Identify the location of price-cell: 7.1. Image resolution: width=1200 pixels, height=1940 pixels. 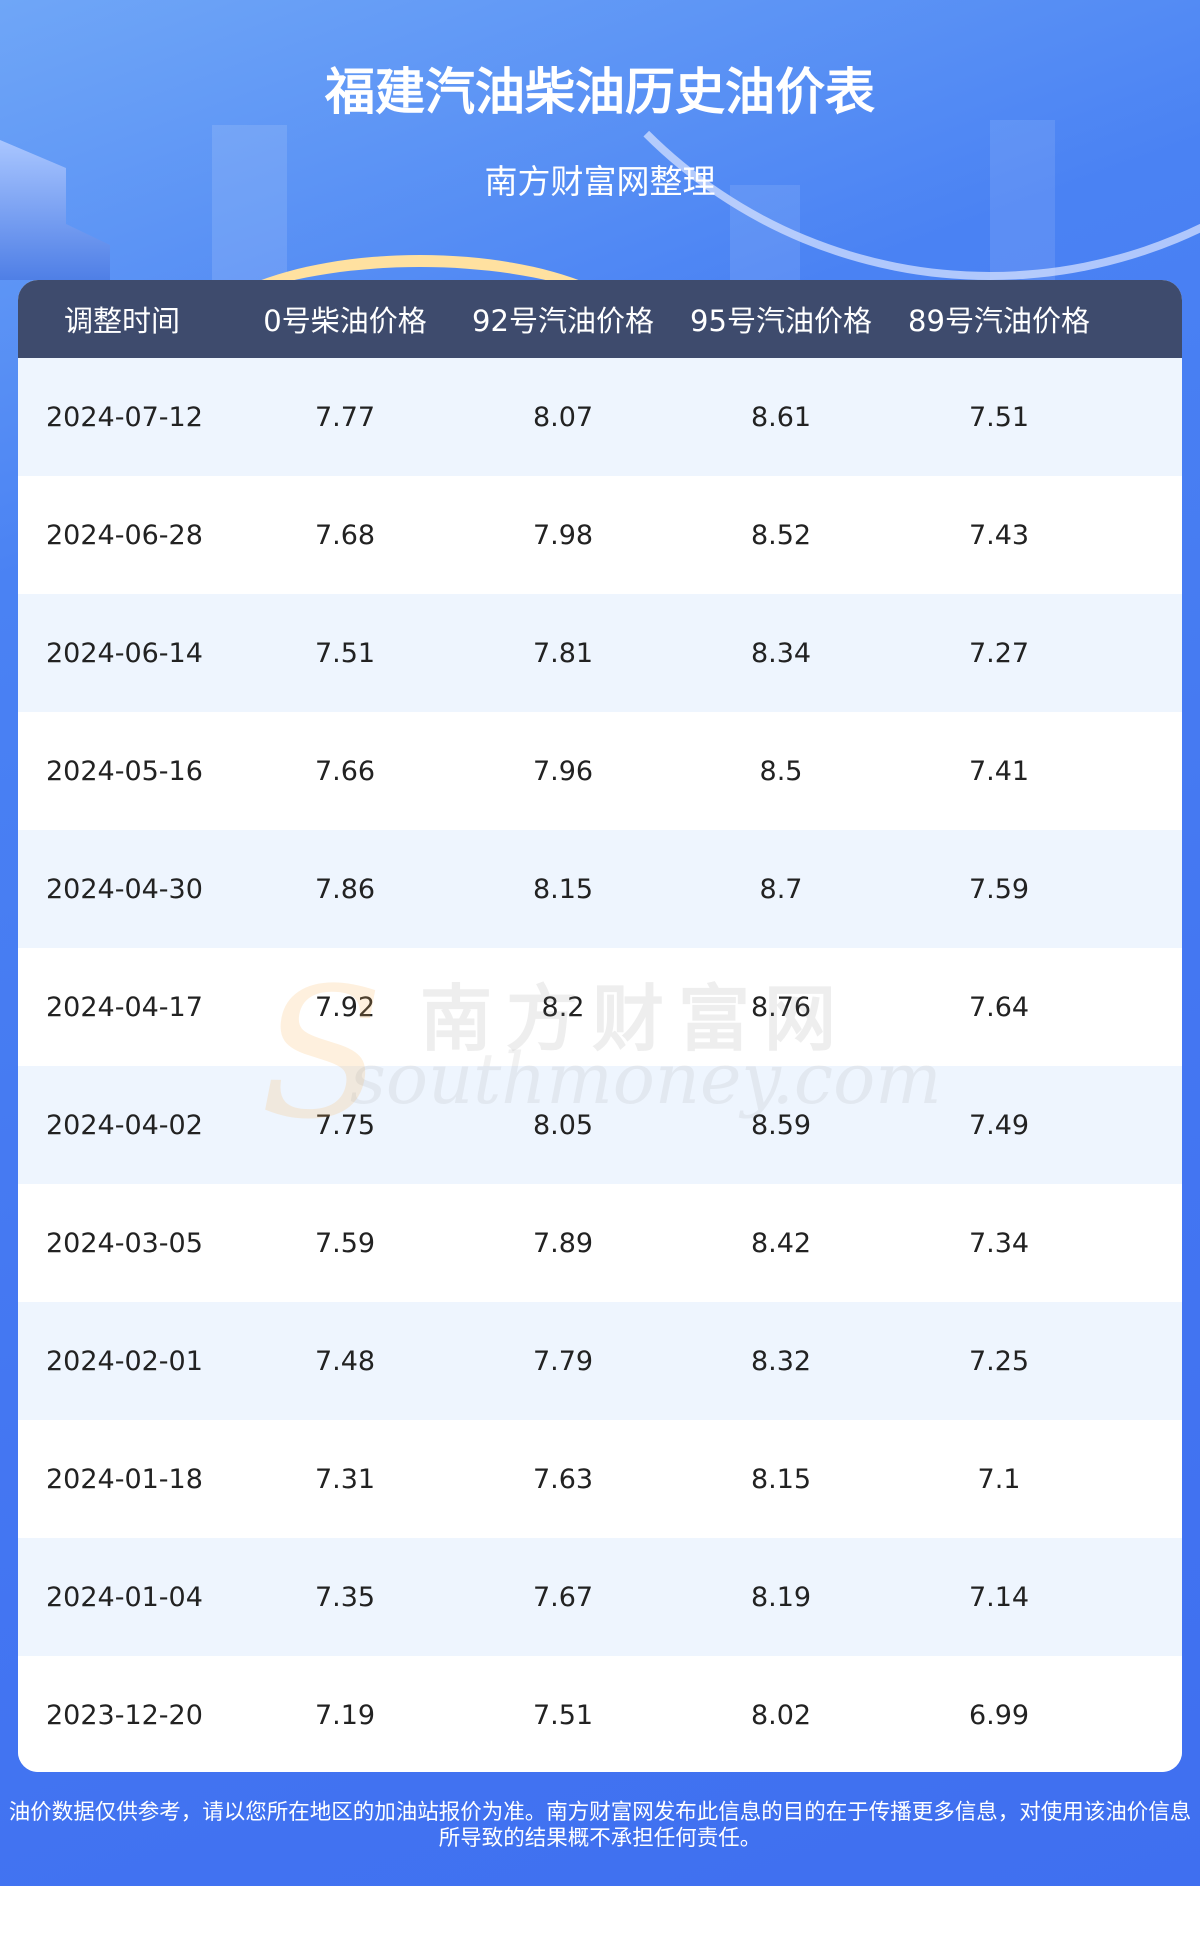
(999, 1479).